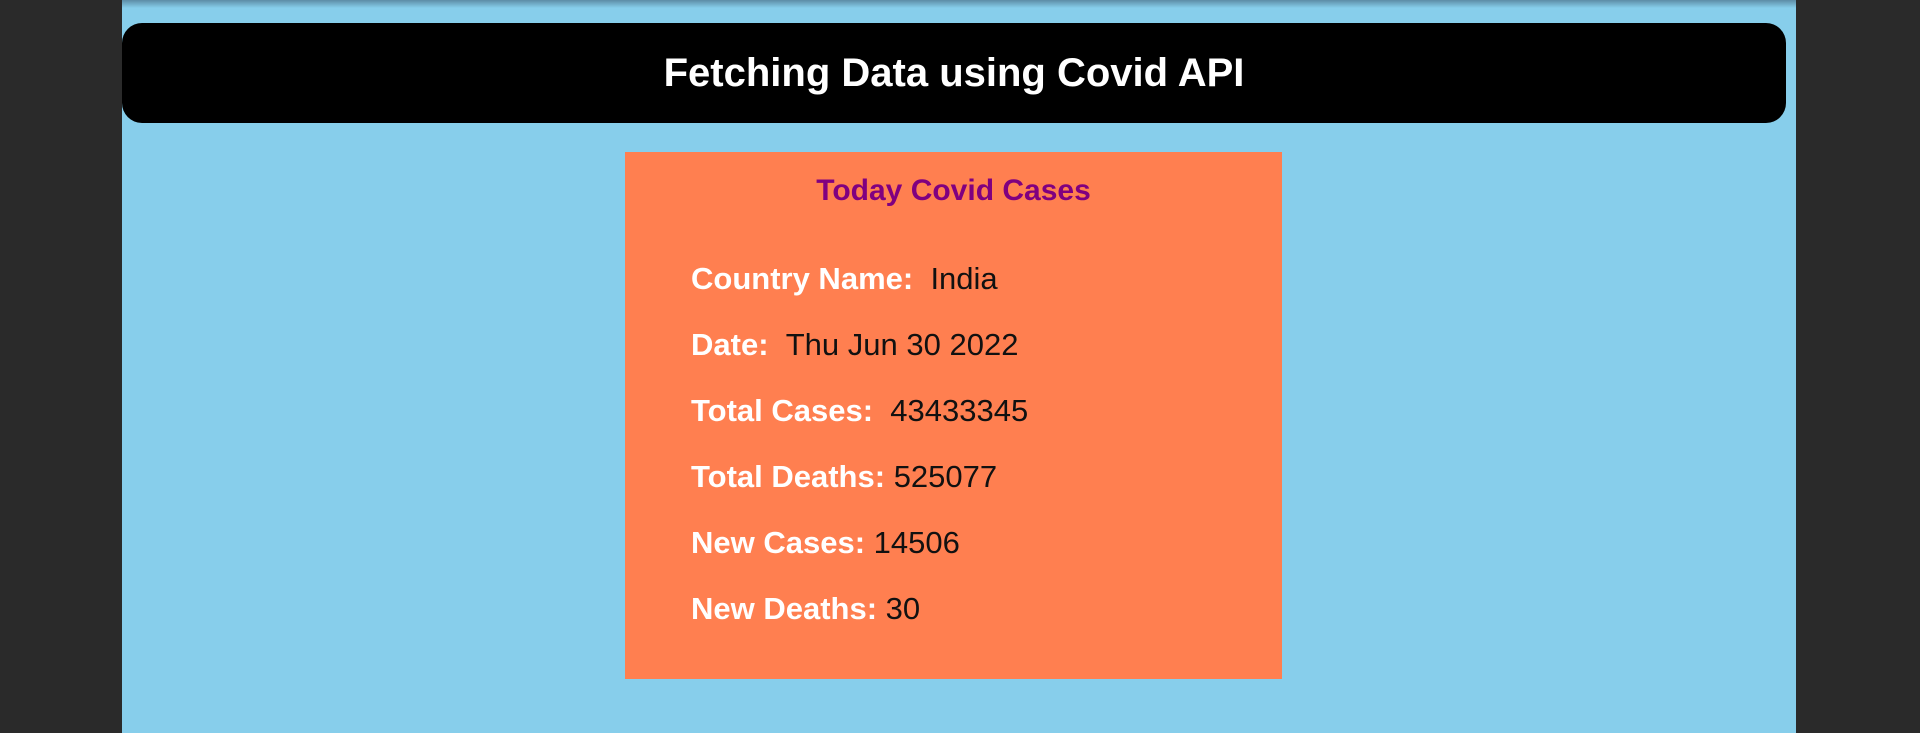 This screenshot has height=733, width=1920. What do you see at coordinates (964, 278) in the screenshot?
I see `country-name-value: India` at bounding box center [964, 278].